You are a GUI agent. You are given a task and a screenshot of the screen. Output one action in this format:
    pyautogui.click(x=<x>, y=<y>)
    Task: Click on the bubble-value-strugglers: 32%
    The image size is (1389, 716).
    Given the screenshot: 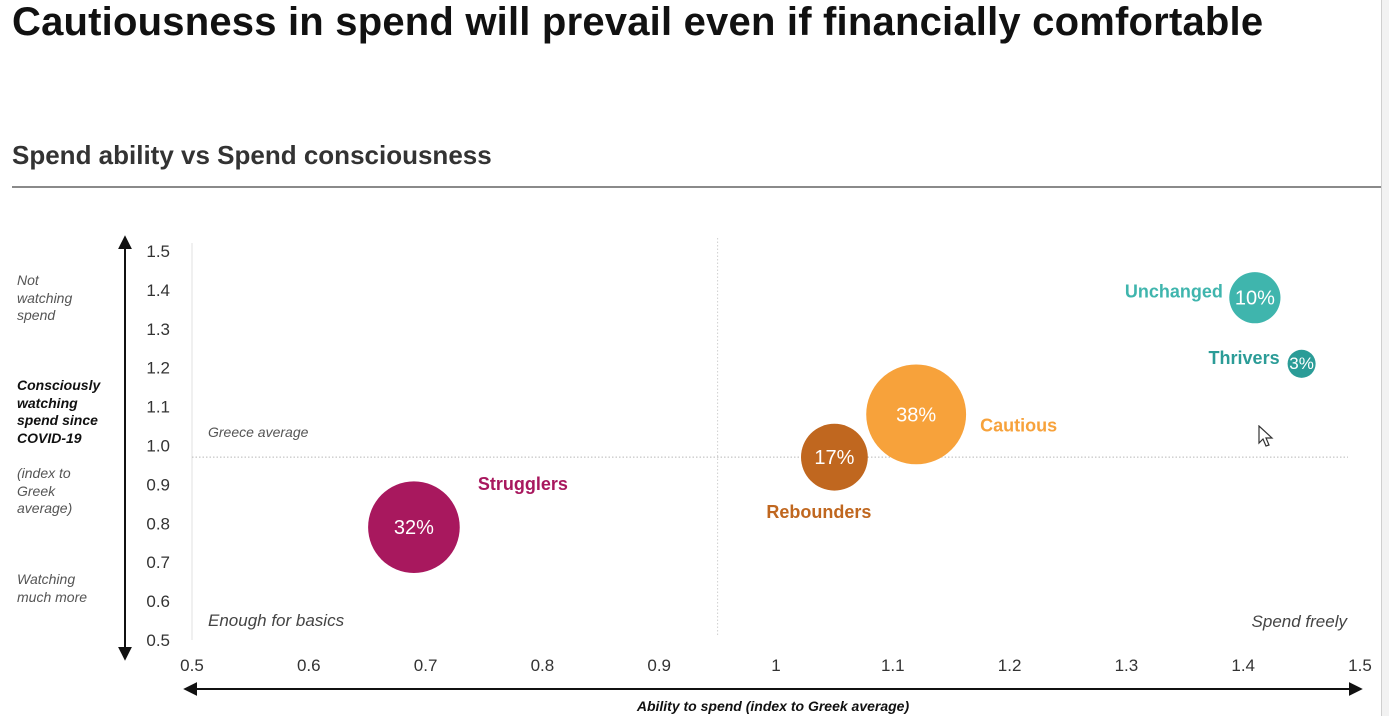 What is the action you would take?
    pyautogui.click(x=414, y=528)
    